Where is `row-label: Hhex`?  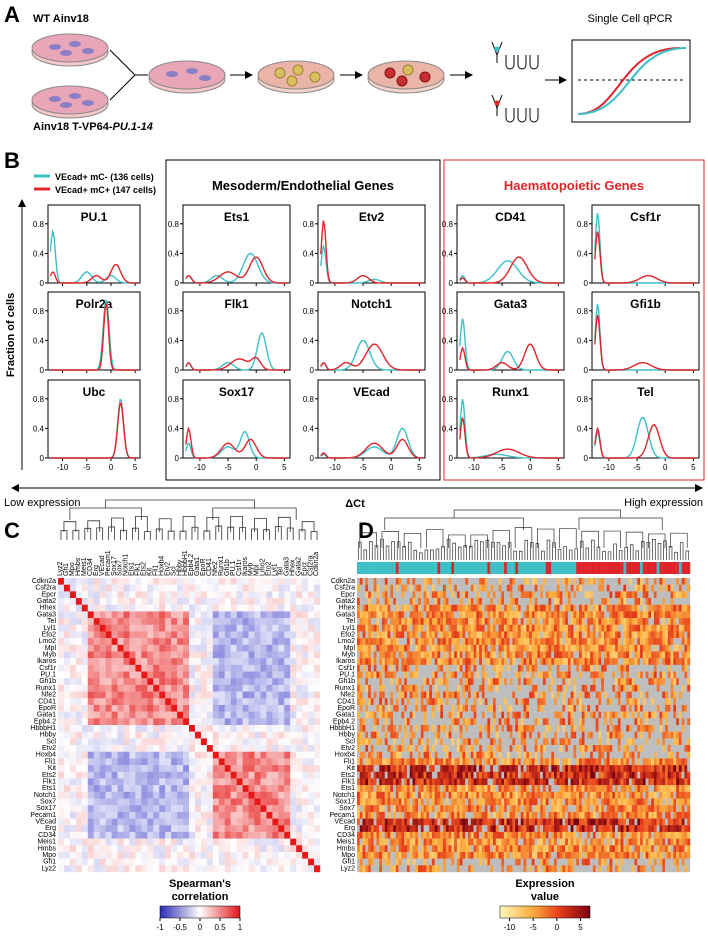
row-label: Hhex is located at coordinates (347, 608).